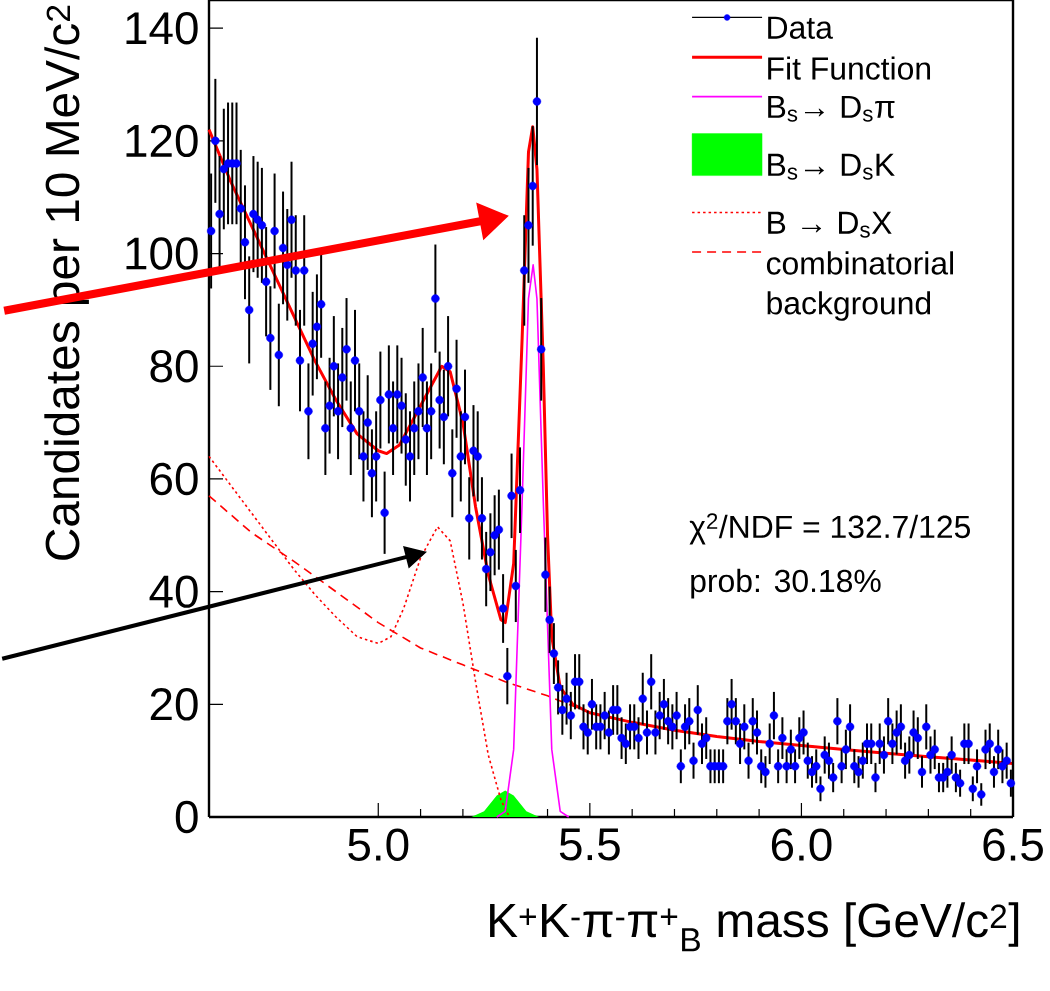  What do you see at coordinates (1013, 844) in the screenshot?
I see `x-tick-label: 6.5` at bounding box center [1013, 844].